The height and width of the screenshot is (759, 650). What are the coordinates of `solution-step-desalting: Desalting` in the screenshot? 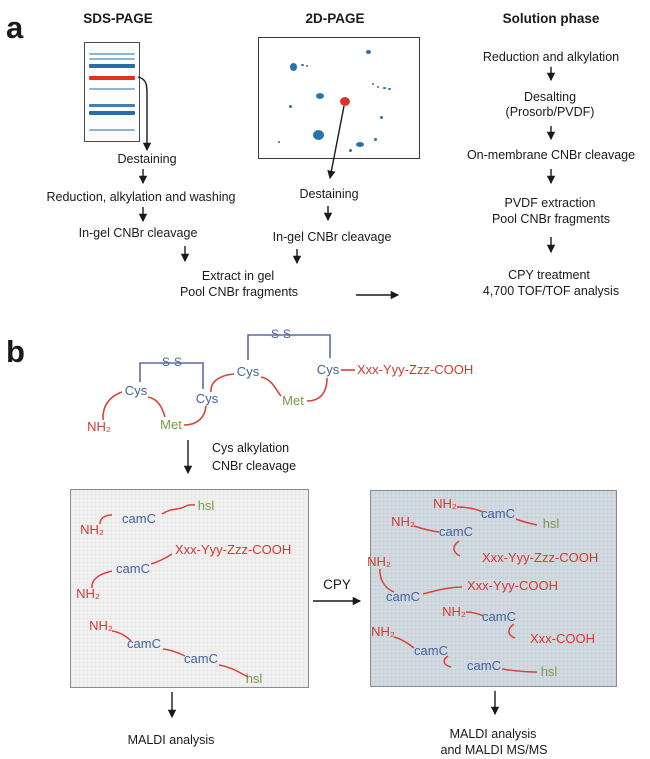 It's located at (550, 97).